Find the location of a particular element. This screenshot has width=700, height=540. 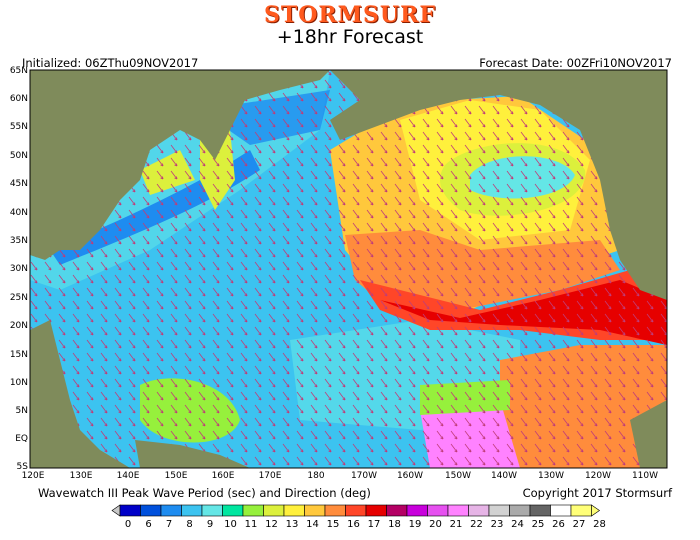

new-guinea-land is located at coordinates (192, 454).